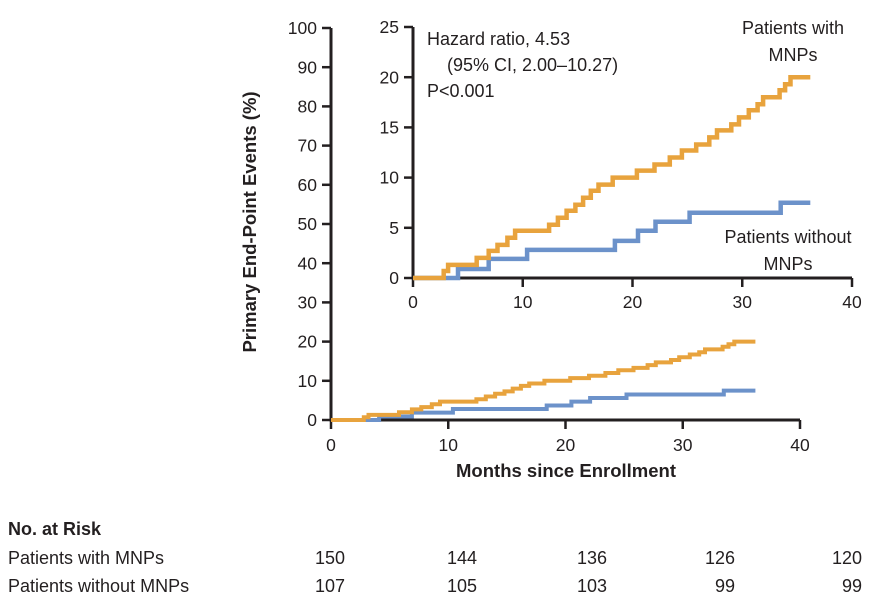 The image size is (882, 615). Describe the element at coordinates (312, 420) in the screenshot. I see `main-y-tick-label: 0` at that location.